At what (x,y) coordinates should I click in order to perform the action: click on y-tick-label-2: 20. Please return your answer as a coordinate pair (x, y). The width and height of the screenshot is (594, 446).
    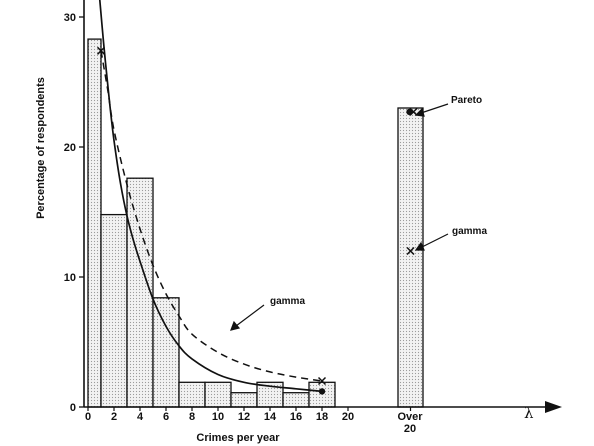
    Looking at the image, I should click on (70, 148).